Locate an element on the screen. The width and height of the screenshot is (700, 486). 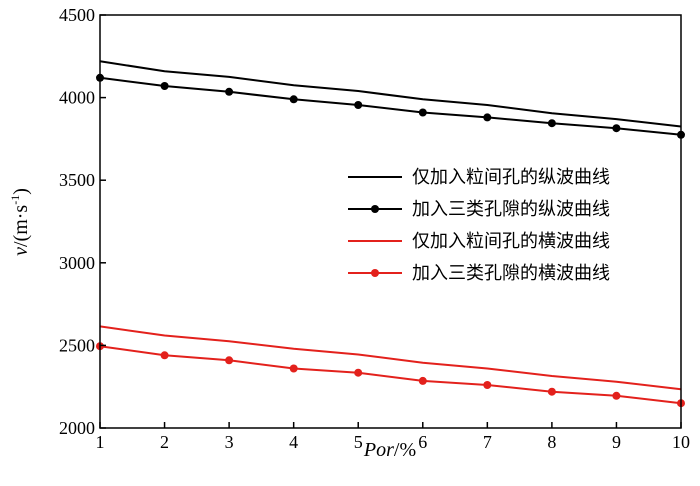
x-tick-label-5: 5 is located at coordinates (358, 442).